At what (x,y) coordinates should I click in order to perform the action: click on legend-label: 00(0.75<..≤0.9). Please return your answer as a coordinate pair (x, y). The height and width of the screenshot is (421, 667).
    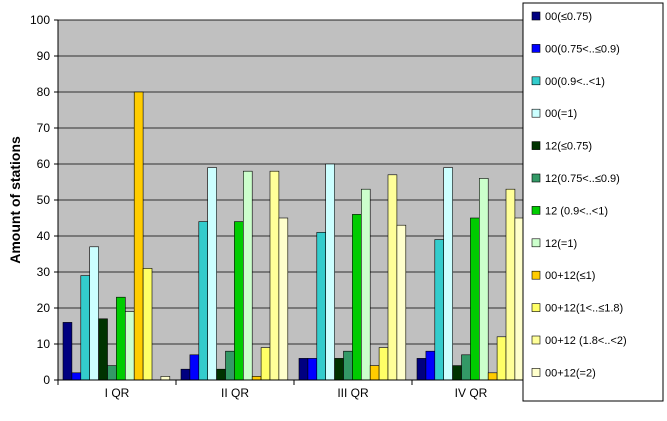
    Looking at the image, I should click on (582, 49).